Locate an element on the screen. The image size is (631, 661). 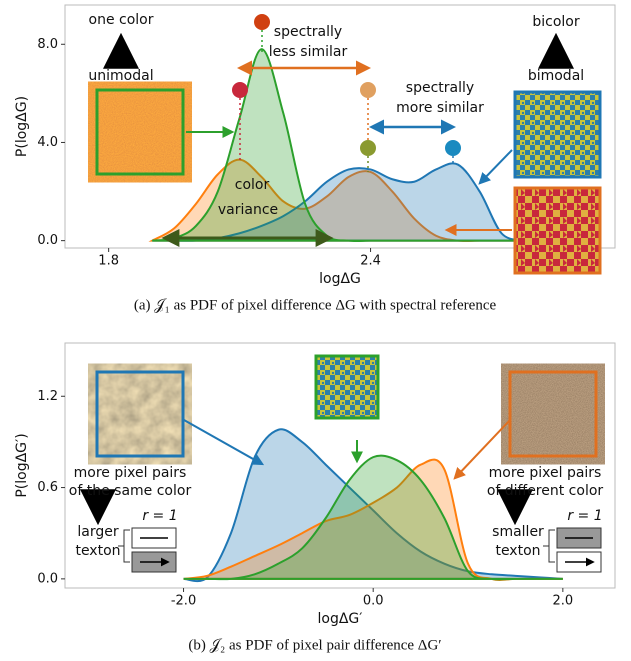
y-tick-label: 4.0 is located at coordinates (47, 142).